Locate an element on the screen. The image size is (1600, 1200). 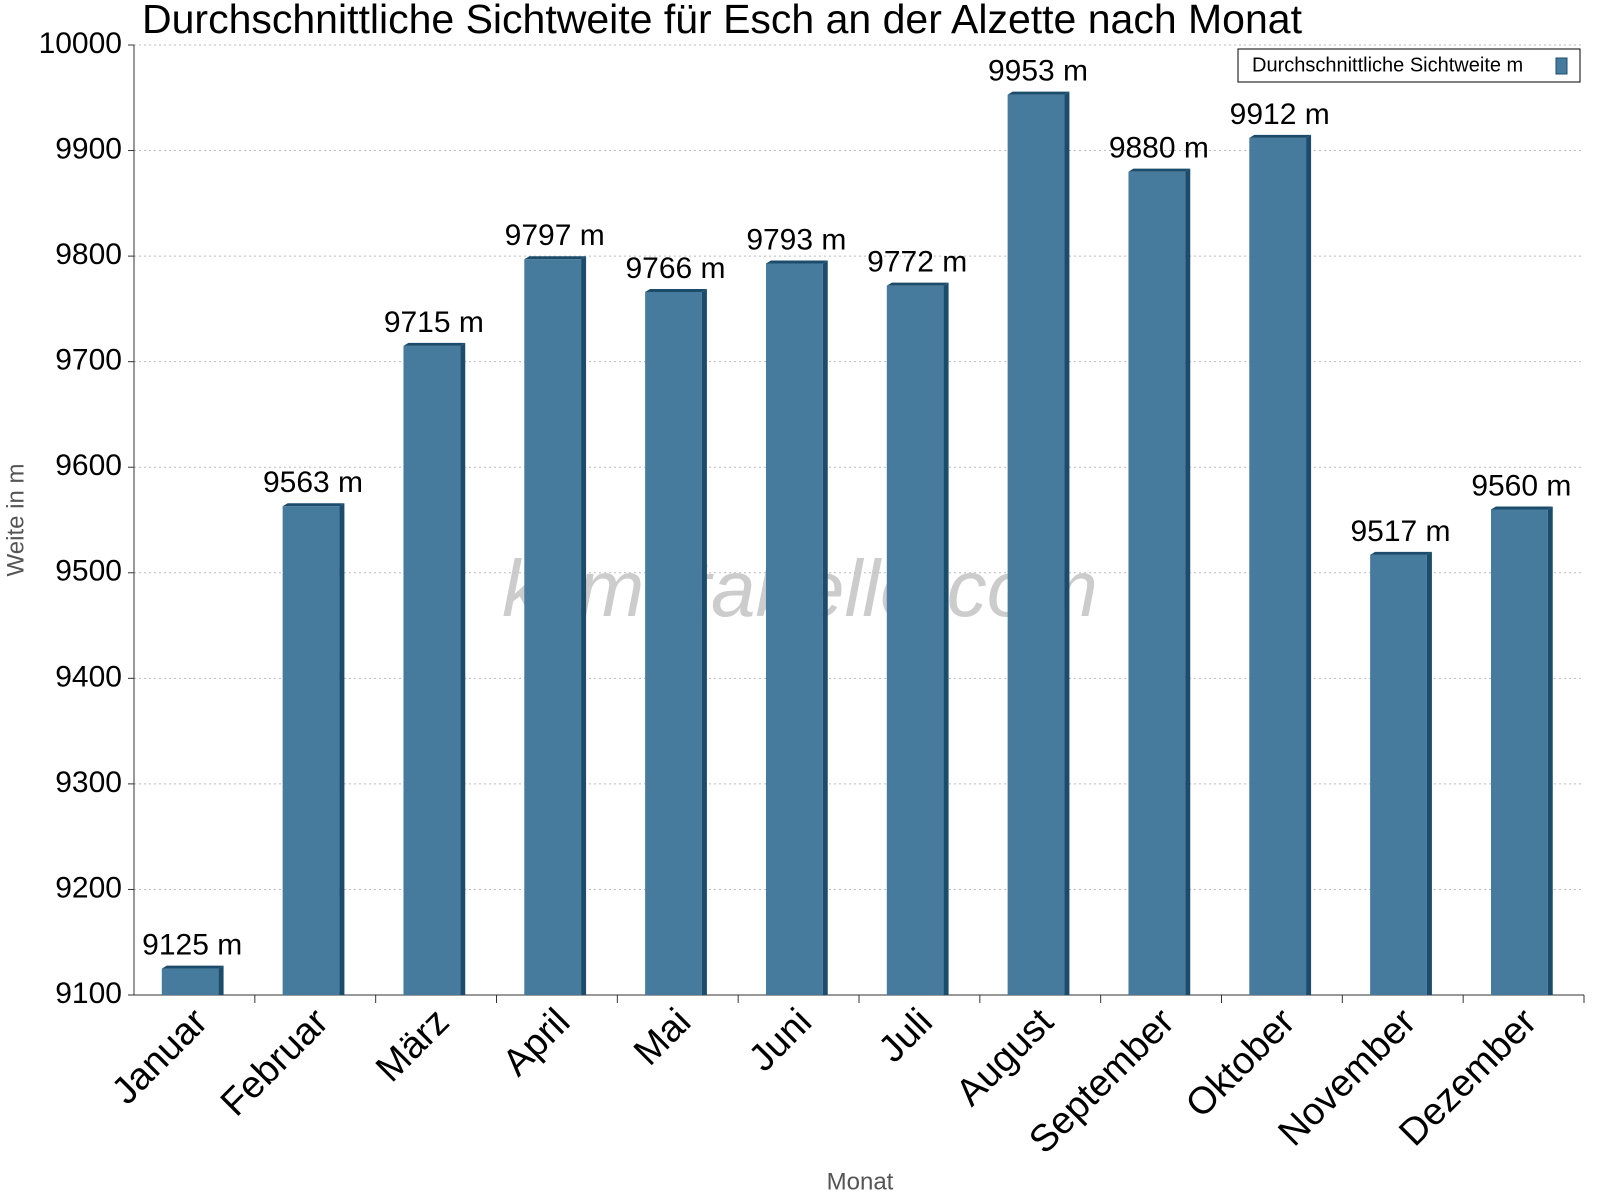
legend: Durchschnittliche Sichtweite m is located at coordinates (1409, 65).